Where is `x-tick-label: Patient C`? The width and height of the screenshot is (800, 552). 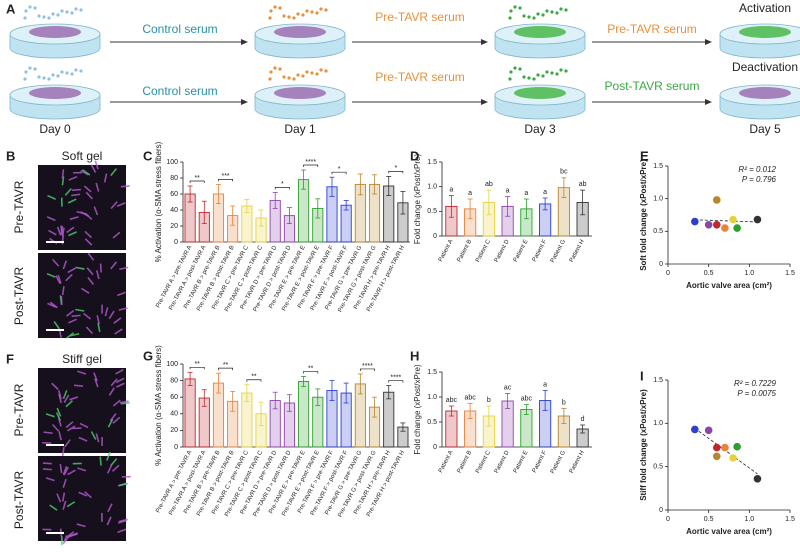 x-tick-label: Patient C is located at coordinates (483, 461).